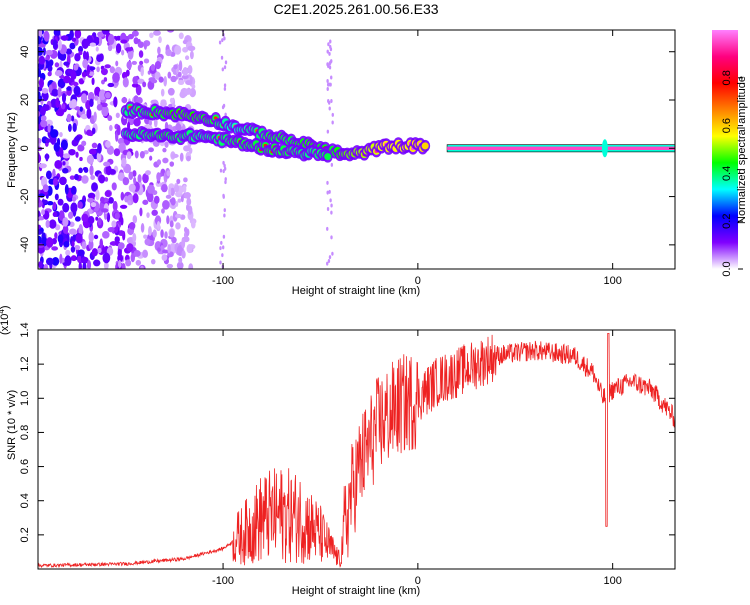  I want to click on snr-scale-label: (x104), so click(5, 320).